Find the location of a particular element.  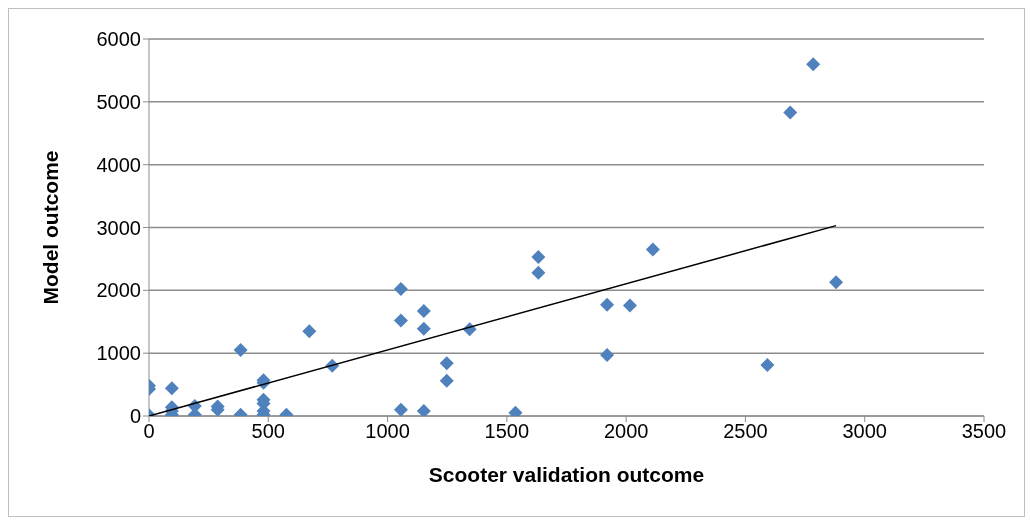

y-tick-label: 4000 is located at coordinates (118, 164).